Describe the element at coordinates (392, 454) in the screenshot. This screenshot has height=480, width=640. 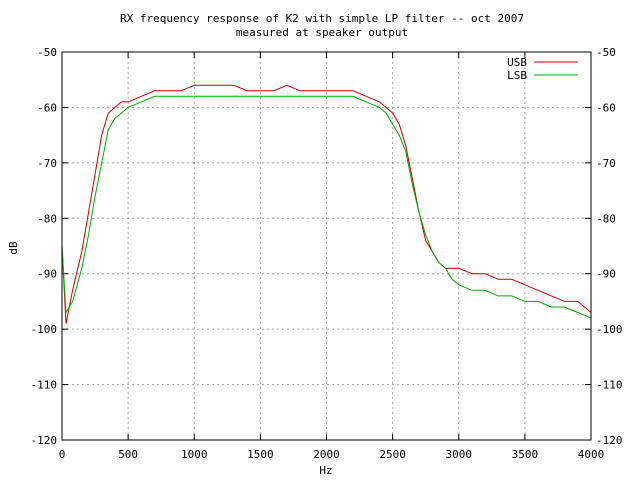
I see `x-tick-label: 2500` at that location.